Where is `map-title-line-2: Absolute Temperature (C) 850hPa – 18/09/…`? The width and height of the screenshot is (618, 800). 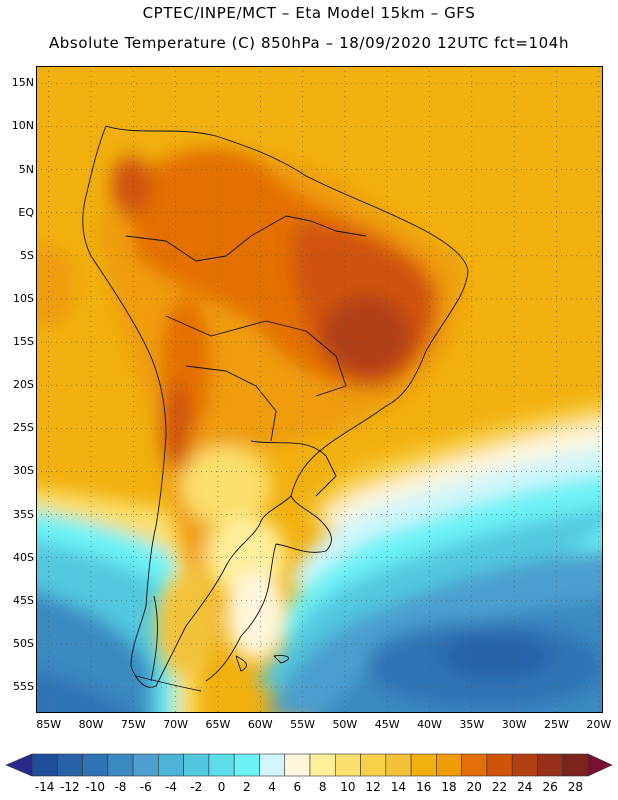
map-title-line-2: Absolute Temperature (C) 850hPa – 18/09/… is located at coordinates (309, 43).